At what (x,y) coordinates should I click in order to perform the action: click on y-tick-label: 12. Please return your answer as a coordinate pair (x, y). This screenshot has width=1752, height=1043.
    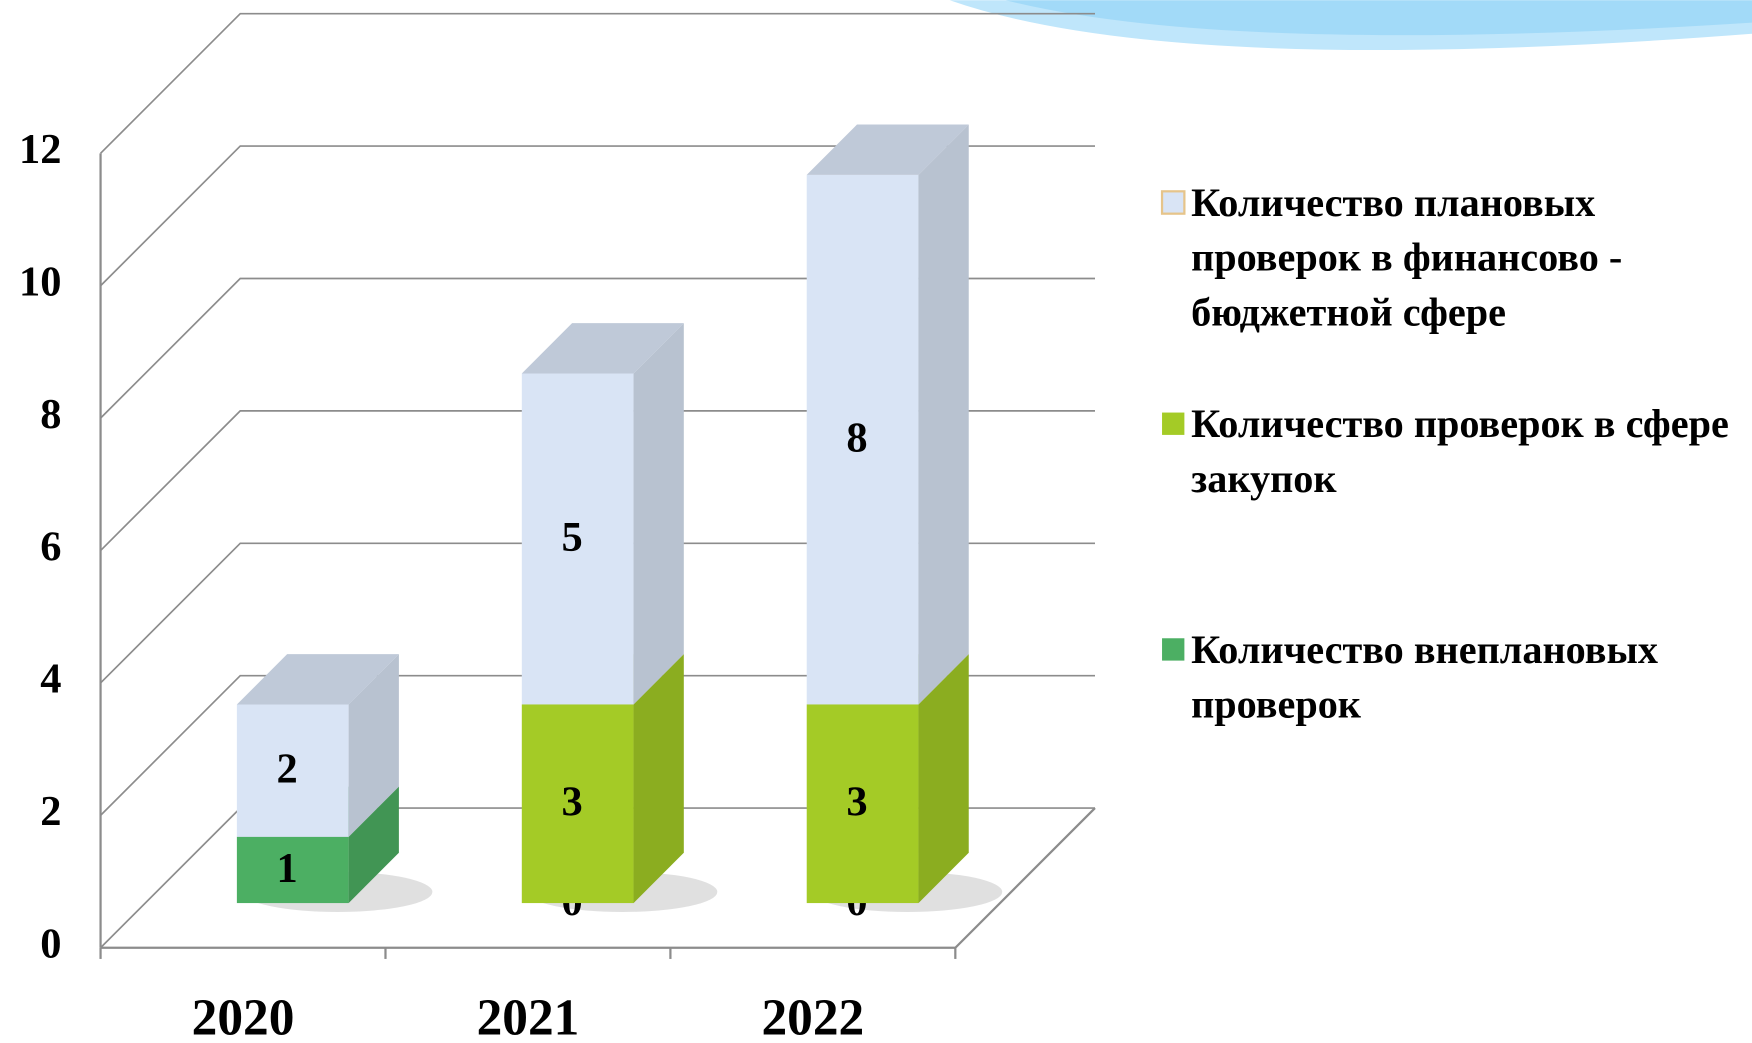
    Looking at the image, I should click on (40, 149).